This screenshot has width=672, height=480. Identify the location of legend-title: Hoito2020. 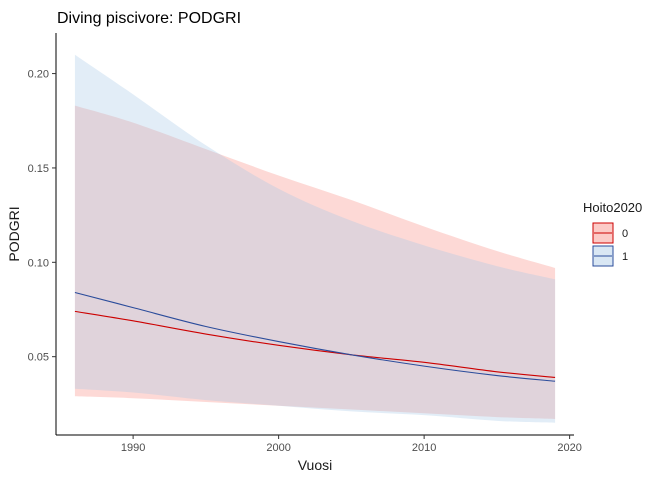
(612, 207).